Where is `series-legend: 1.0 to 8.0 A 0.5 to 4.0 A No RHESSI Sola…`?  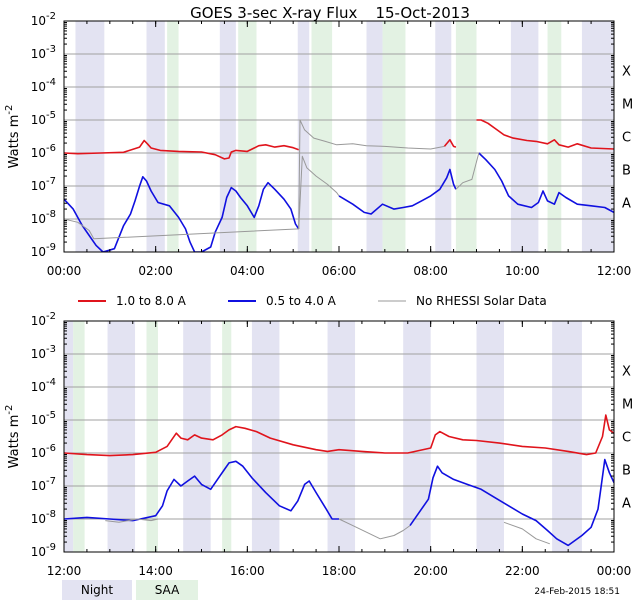 series-legend: 1.0 to 8.0 A 0.5 to 4.0 A No RHESSI Sola… is located at coordinates (312, 301).